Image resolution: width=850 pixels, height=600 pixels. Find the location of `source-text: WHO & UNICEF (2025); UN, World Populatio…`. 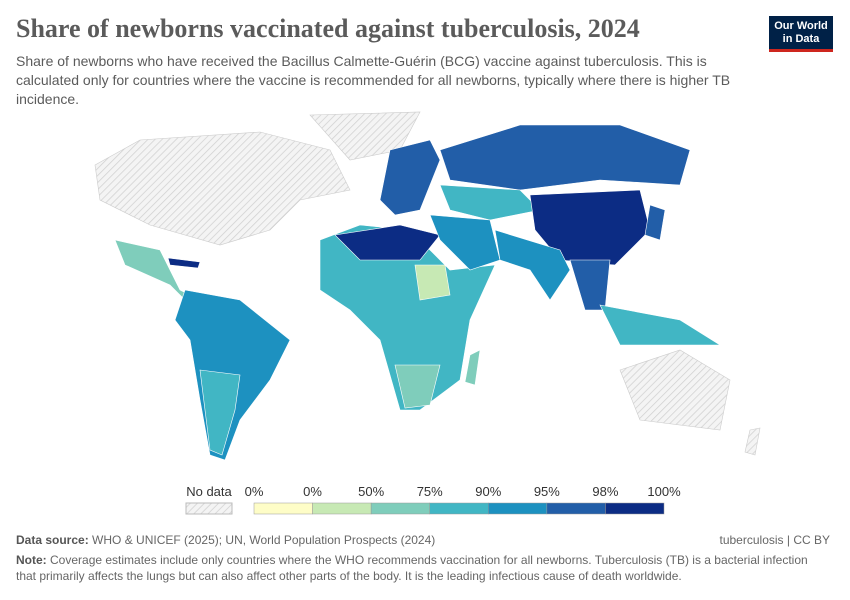

source-text: WHO & UNICEF (2025); UN, World Populatio… is located at coordinates (264, 540).